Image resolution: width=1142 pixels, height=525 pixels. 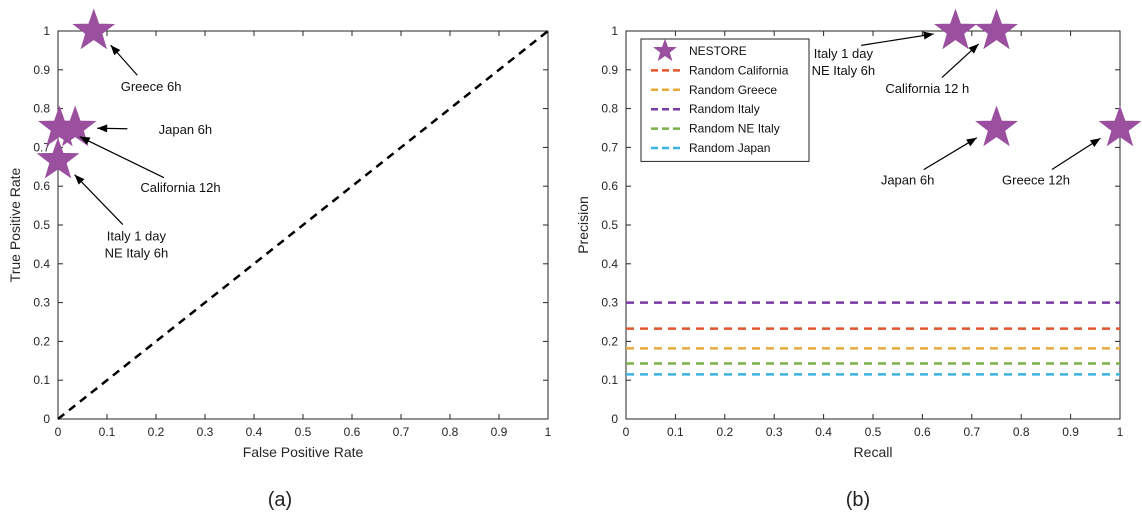 I want to click on panel-label-b: (b), so click(x=858, y=500).